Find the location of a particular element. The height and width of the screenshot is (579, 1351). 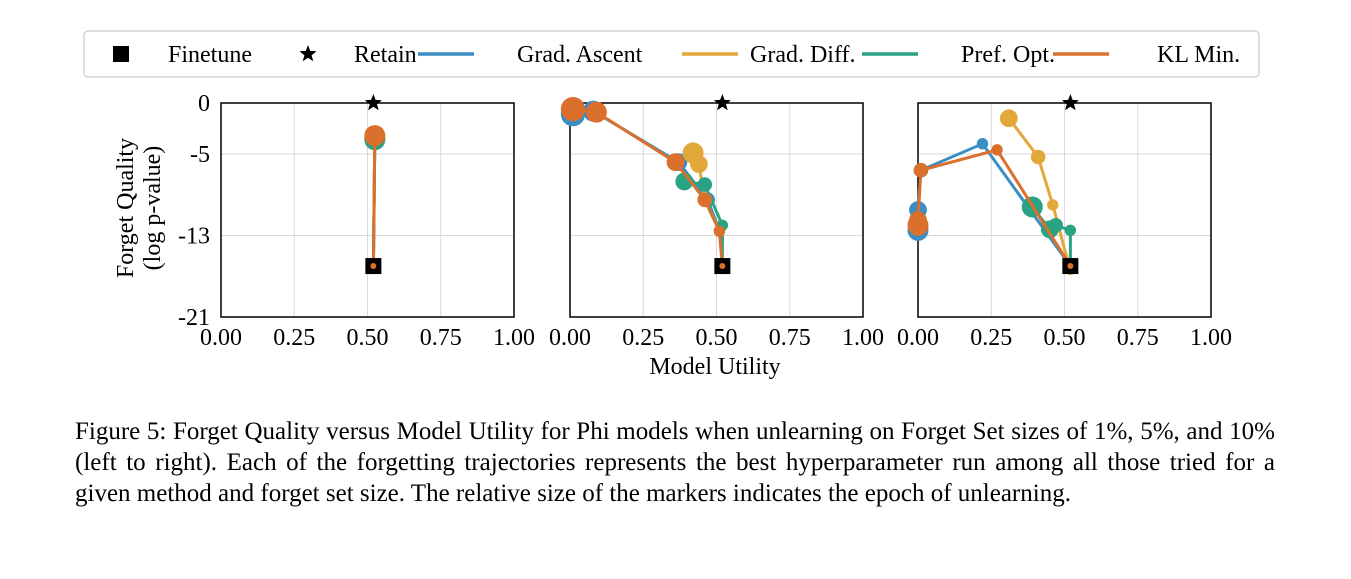

legend-frame is located at coordinates (671, 54).